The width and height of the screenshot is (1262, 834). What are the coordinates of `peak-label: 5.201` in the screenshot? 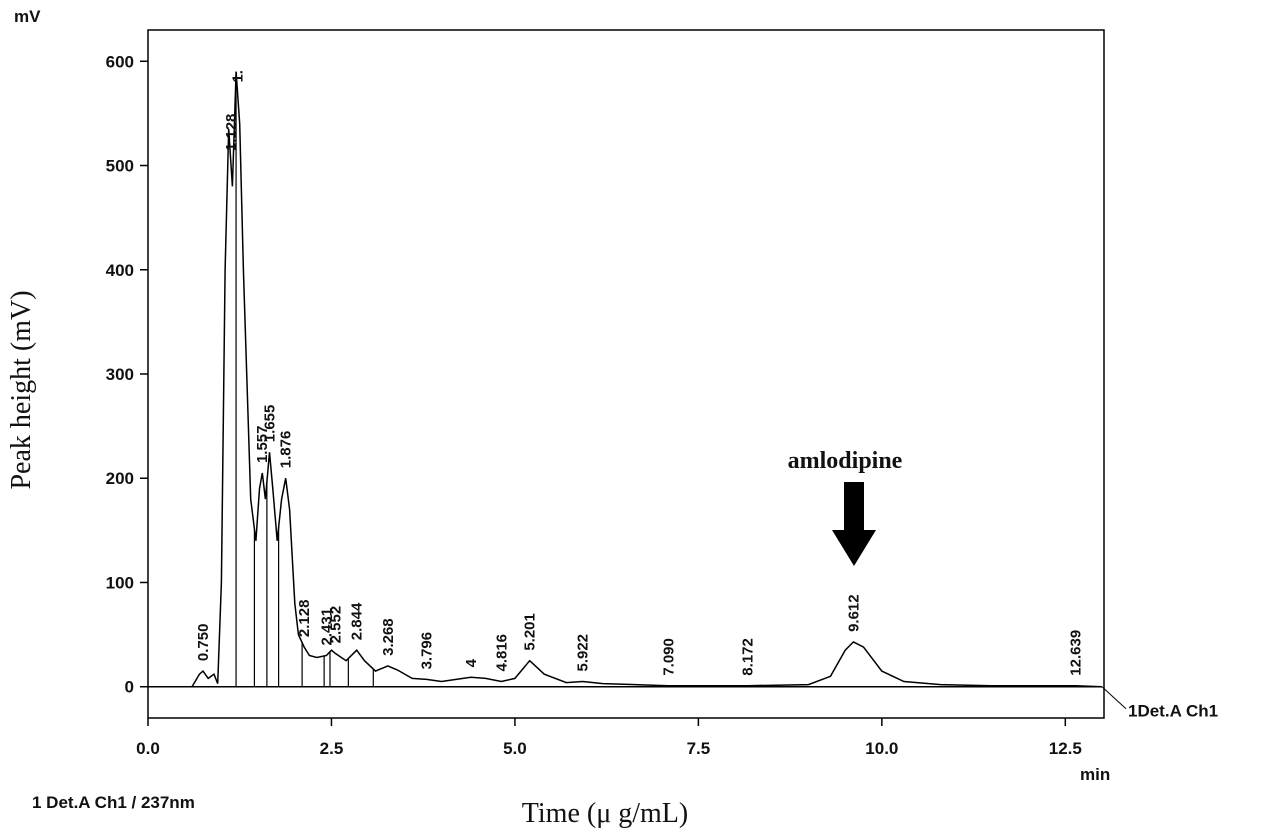 It's located at (530, 632).